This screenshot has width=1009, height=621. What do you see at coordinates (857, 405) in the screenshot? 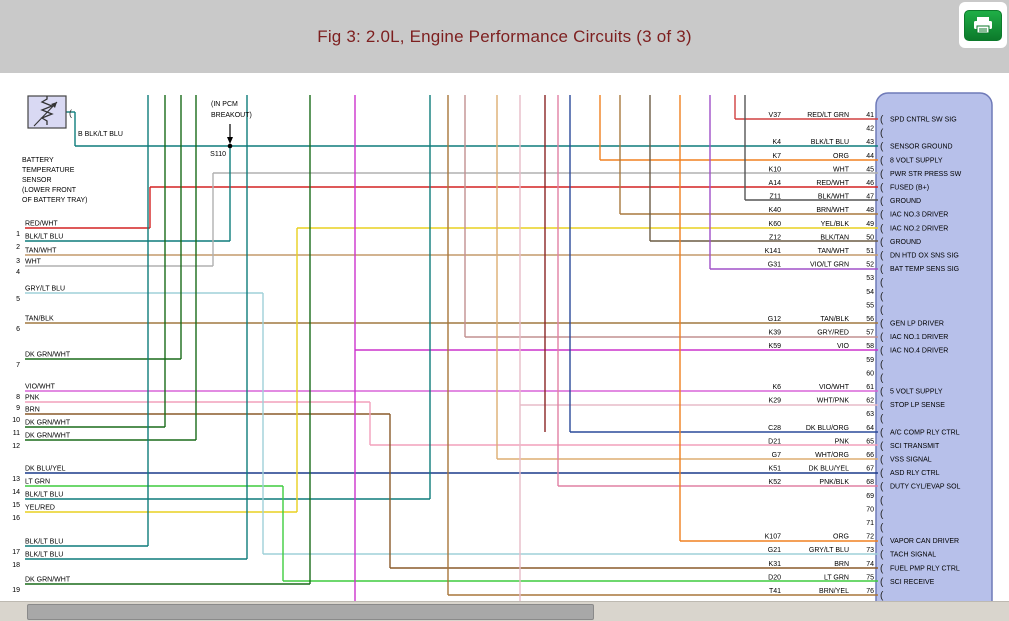
I see `pcm-pin-row: (62 K29 WHT/PNK STOP LP SENSE` at bounding box center [857, 405].